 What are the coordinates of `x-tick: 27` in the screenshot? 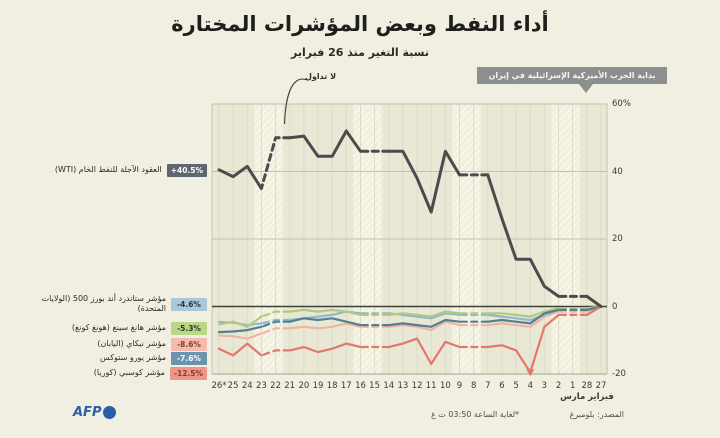 It's located at (601, 386).